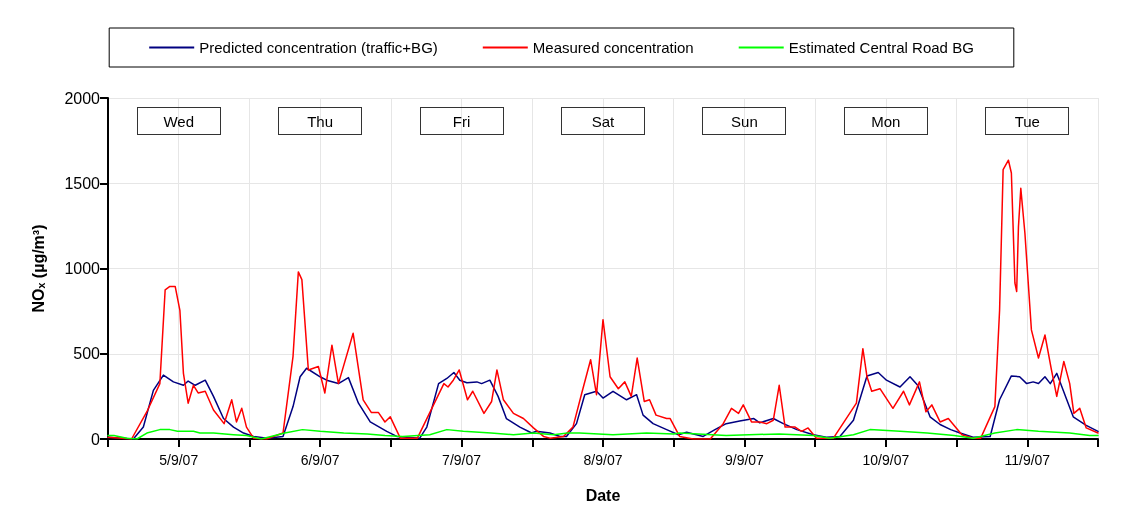 The height and width of the screenshot is (512, 1123). I want to click on annotation: Fri, so click(461, 121).